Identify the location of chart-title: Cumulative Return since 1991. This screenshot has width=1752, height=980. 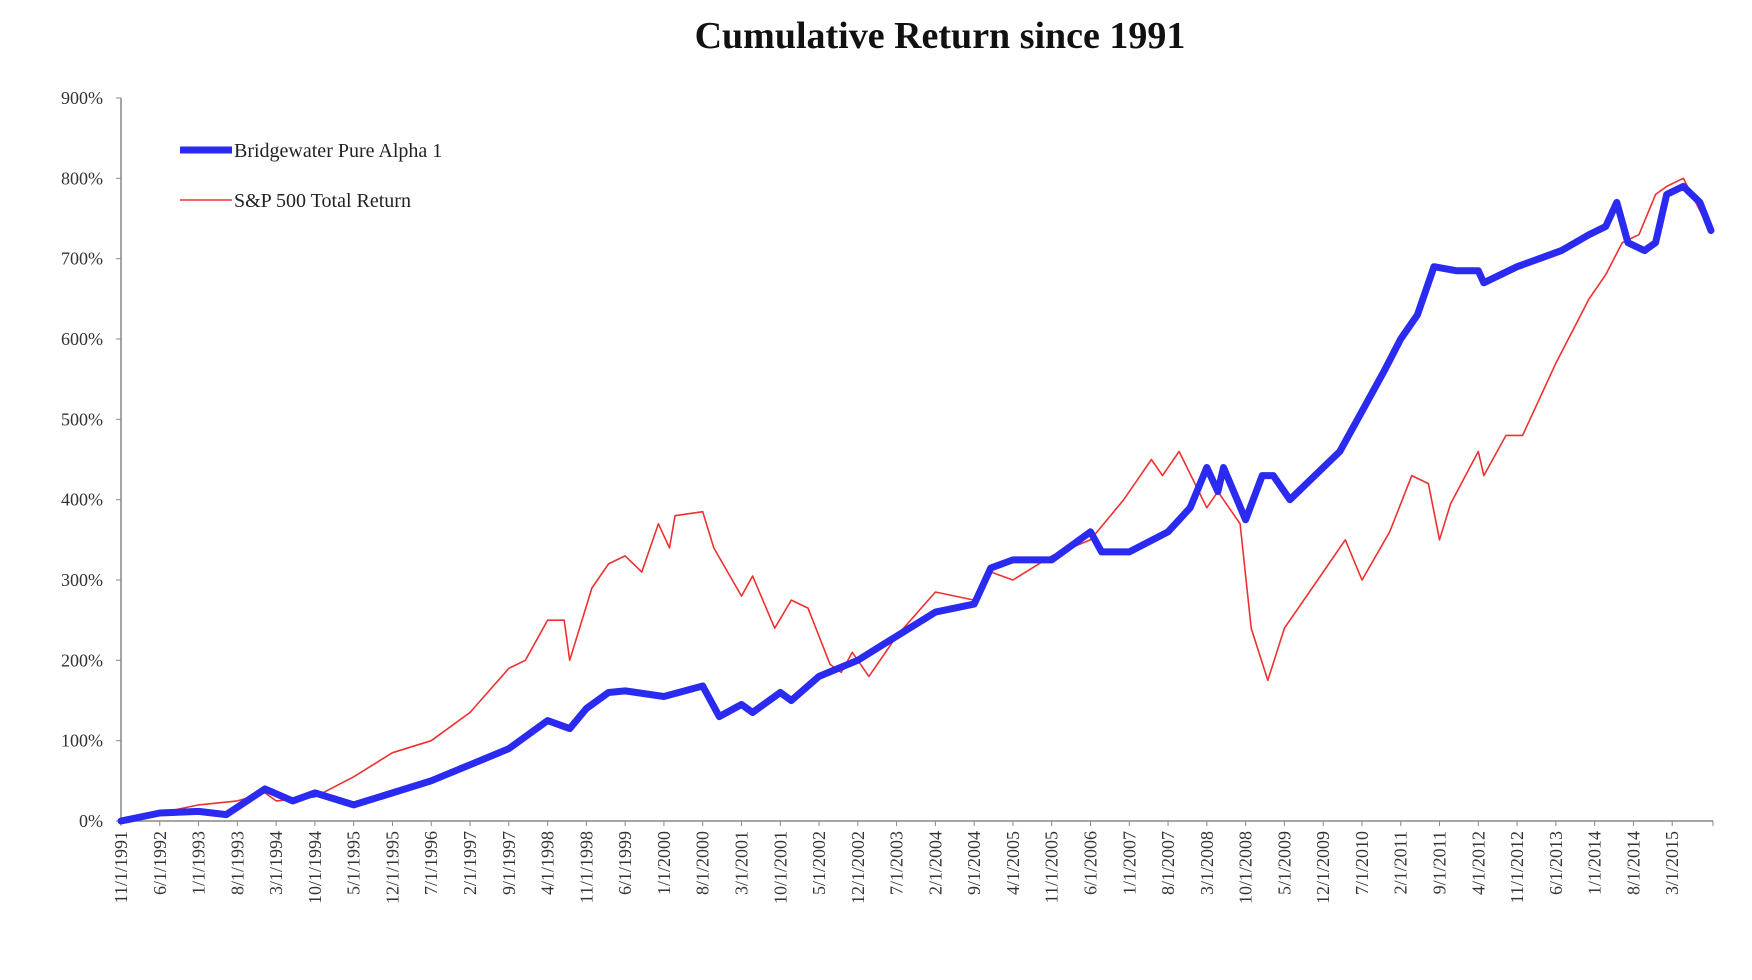
(940, 36).